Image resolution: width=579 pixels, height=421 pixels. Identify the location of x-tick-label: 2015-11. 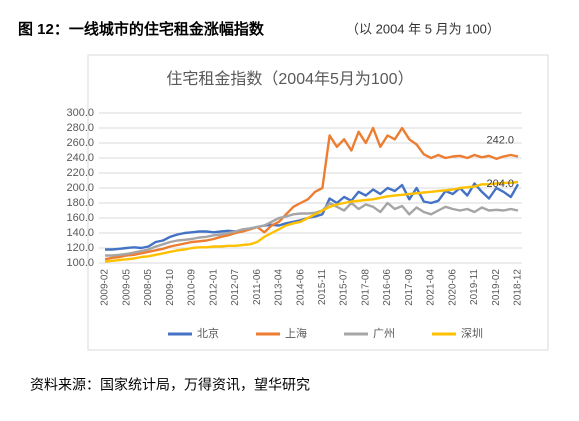
(322, 287).